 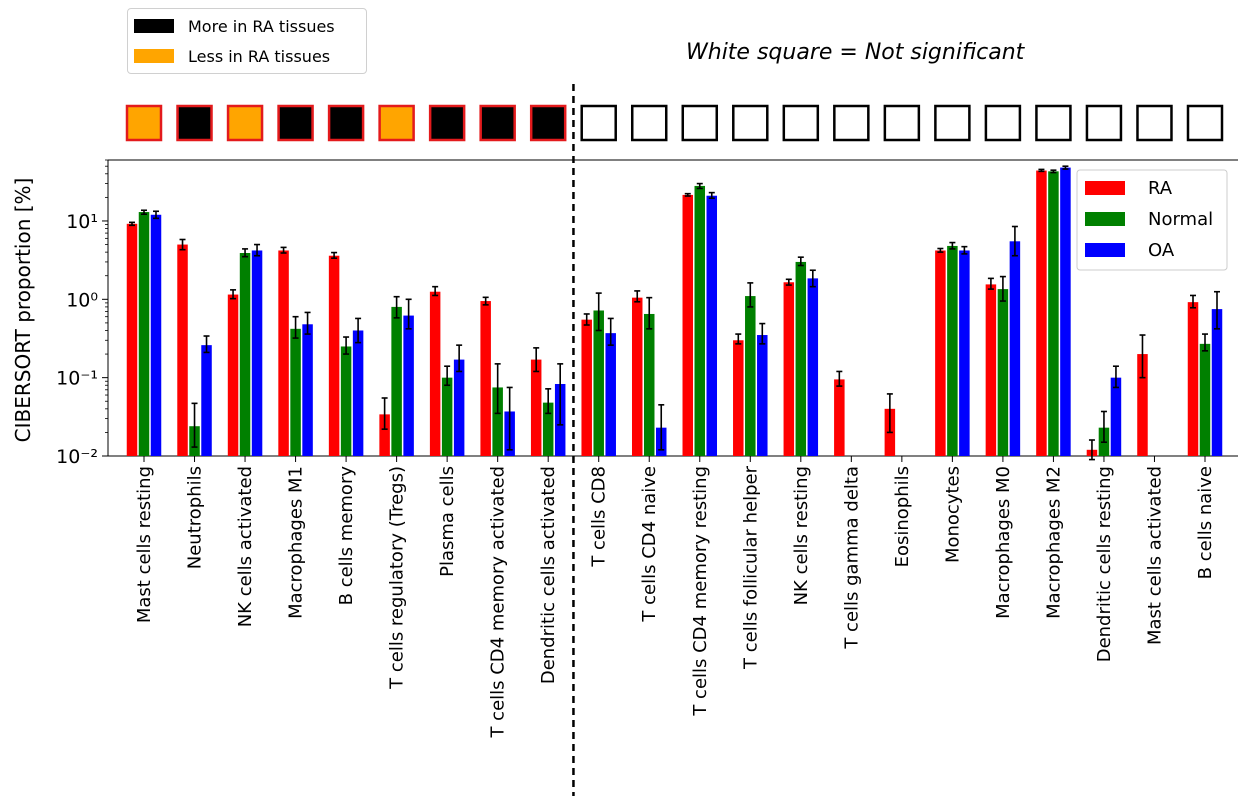 I want to click on y-axis-label: CIBERSORT proportion [%], so click(x=23, y=310).